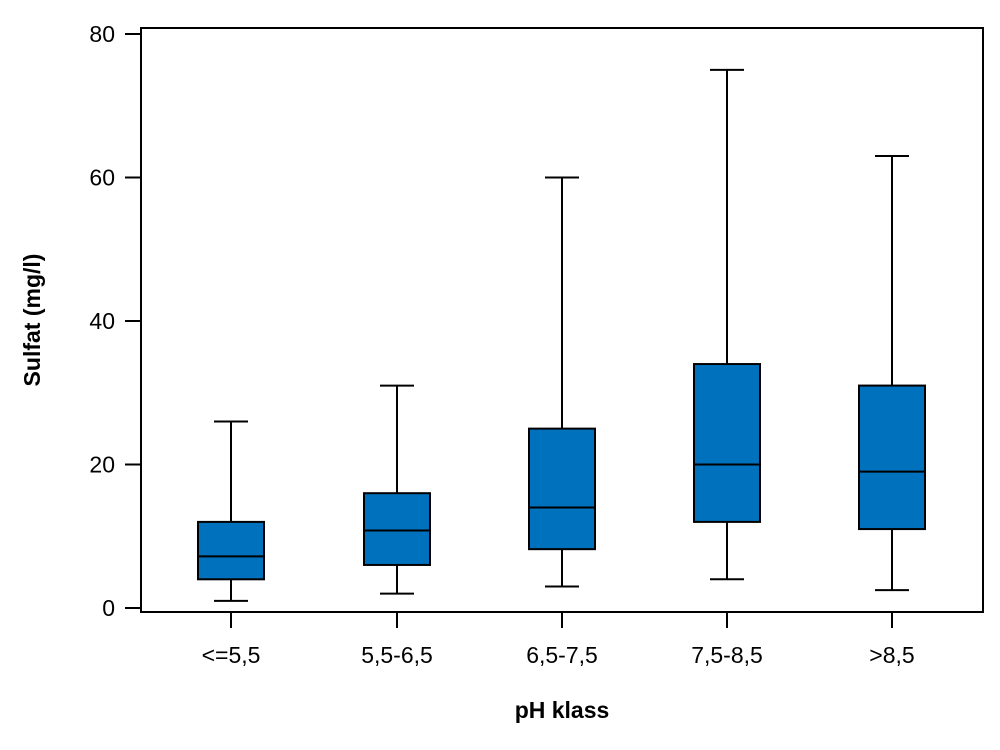  What do you see at coordinates (562, 710) in the screenshot?
I see `x-axis-title: pH klass` at bounding box center [562, 710].